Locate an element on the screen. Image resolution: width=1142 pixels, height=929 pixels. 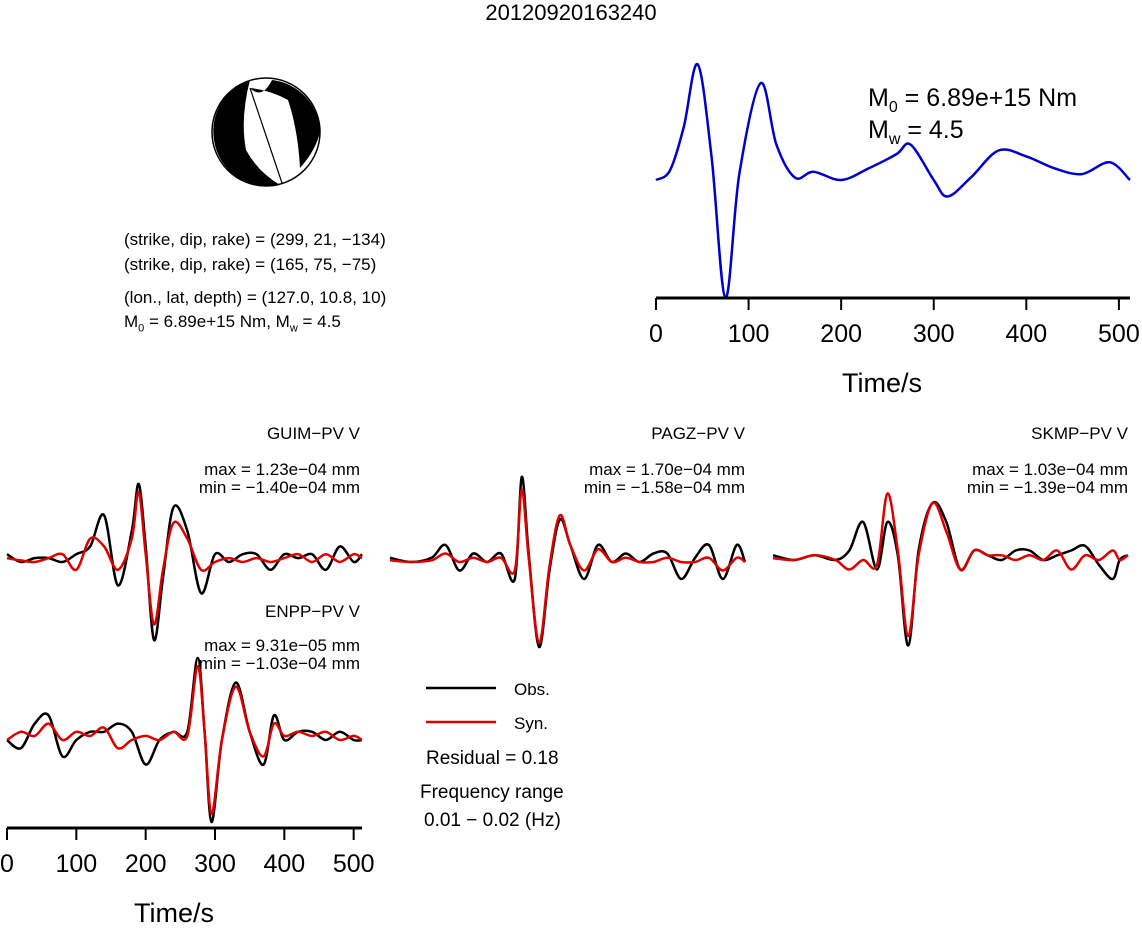
station-min: min = −1.40e−04 mm is located at coordinates (279, 487).